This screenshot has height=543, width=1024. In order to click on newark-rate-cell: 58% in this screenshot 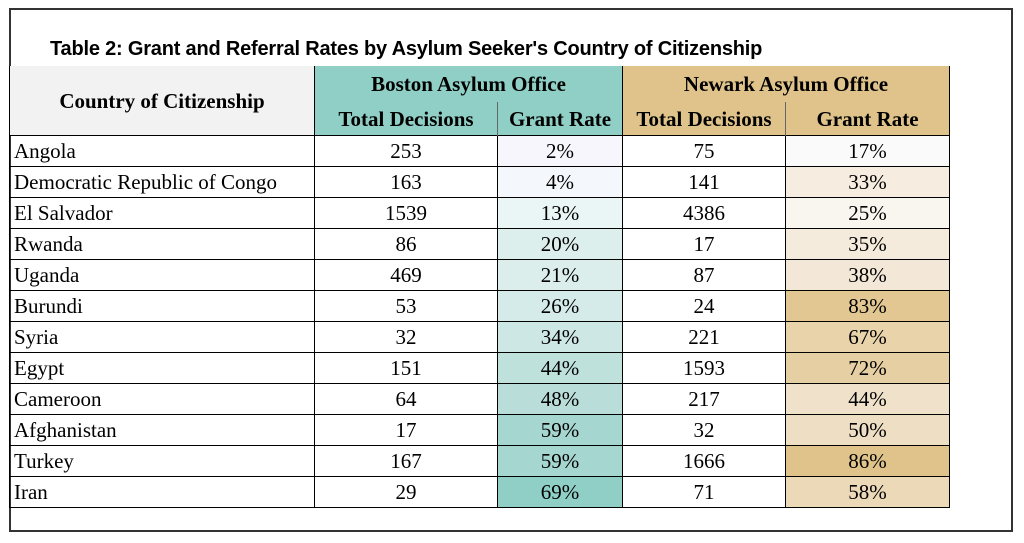, I will do `click(867, 492)`.